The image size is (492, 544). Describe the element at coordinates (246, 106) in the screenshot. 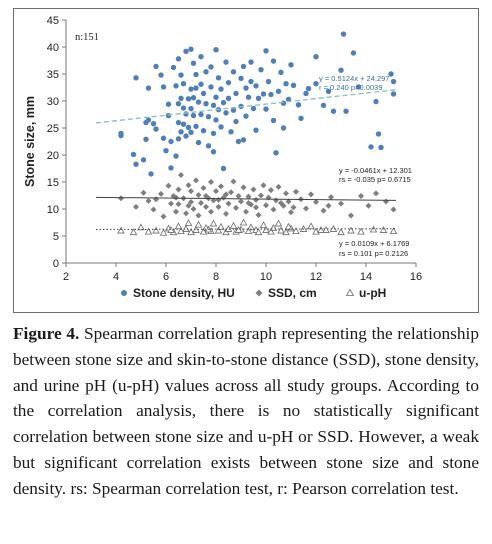

I see `density-trendline` at that location.